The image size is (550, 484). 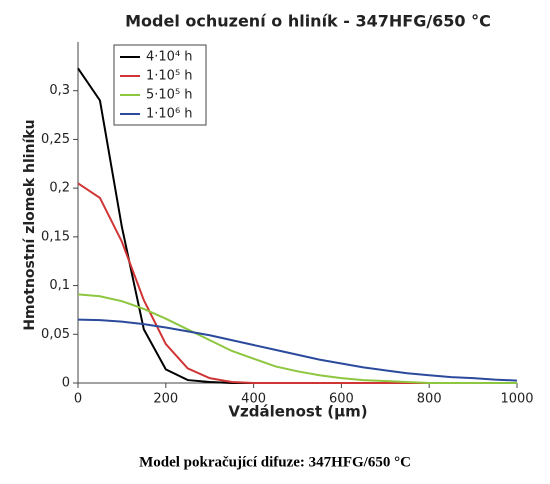 I want to click on legend-label: 4·10⁴ h, so click(x=169, y=57).